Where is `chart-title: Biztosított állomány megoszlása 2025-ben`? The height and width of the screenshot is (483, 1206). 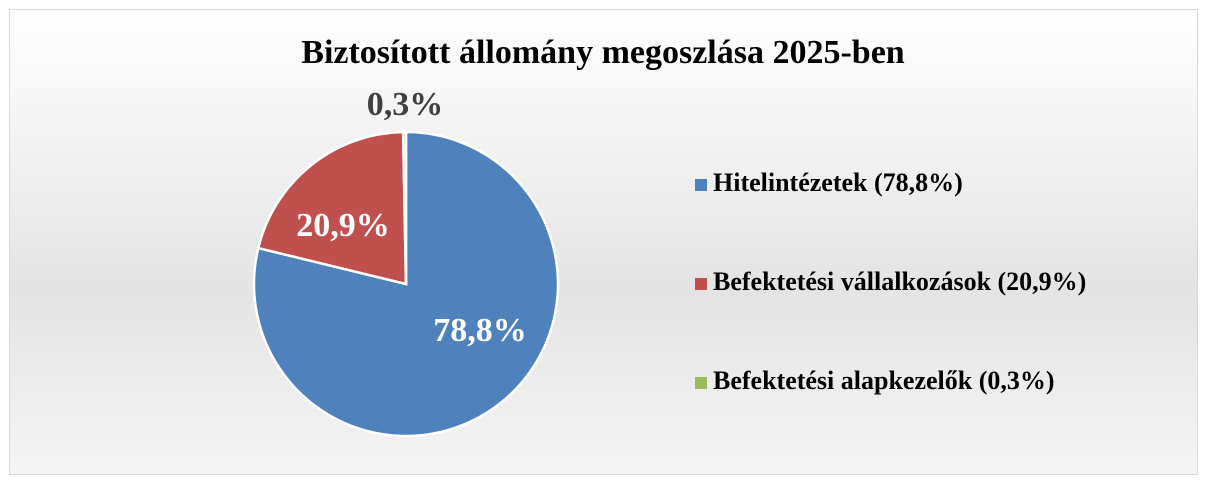 chart-title: Biztosított állomány megoszlása 2025-ben is located at coordinates (603, 52).